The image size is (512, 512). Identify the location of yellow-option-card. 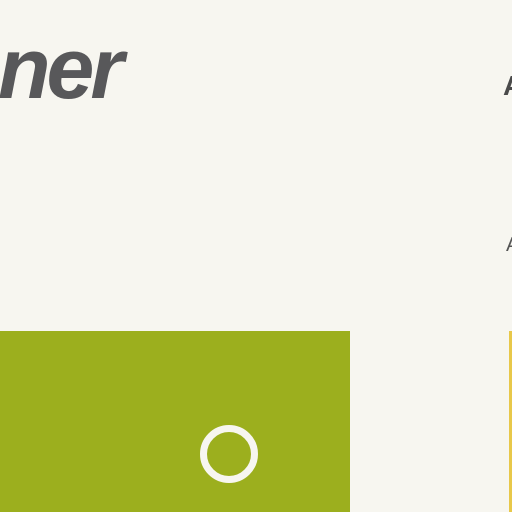
(510, 421).